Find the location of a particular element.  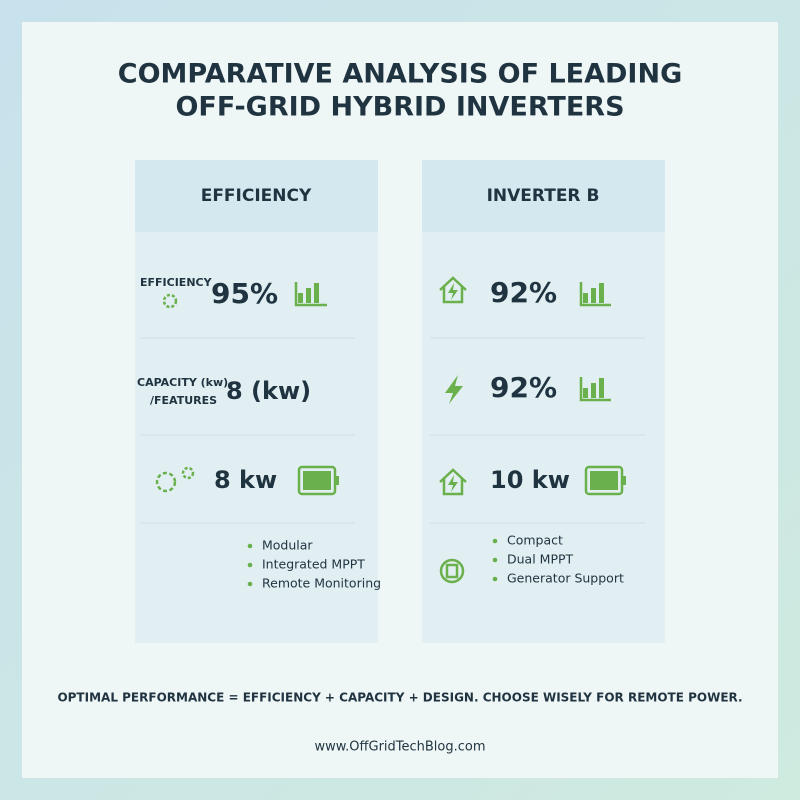

row-value: 95% is located at coordinates (244, 293).